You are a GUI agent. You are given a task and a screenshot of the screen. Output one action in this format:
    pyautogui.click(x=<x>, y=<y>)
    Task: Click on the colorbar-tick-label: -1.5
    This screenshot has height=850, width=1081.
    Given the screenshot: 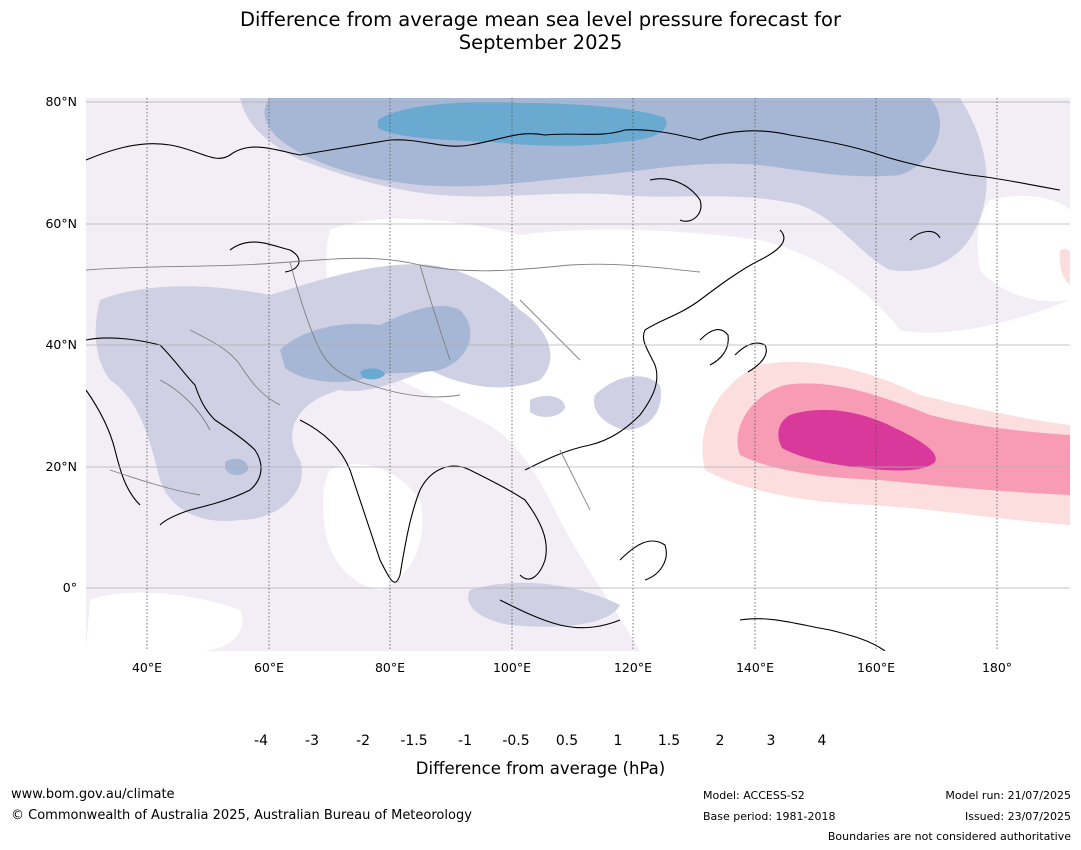 What is the action you would take?
    pyautogui.click(x=414, y=741)
    